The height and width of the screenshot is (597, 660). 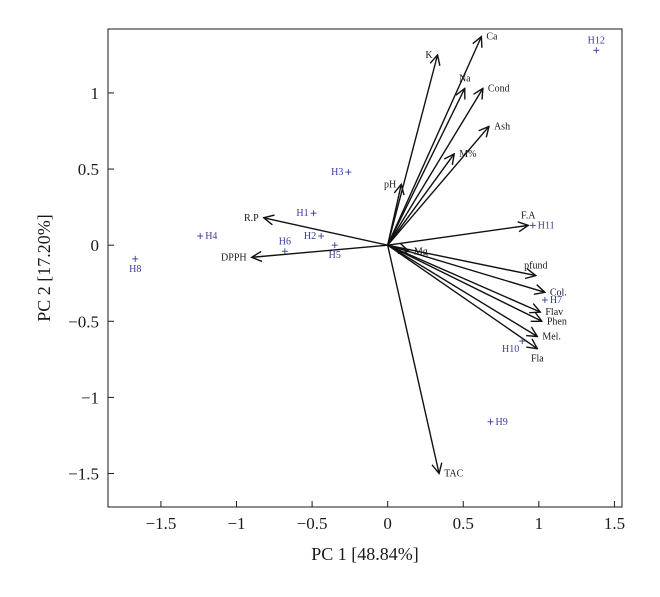 I want to click on observation-h4: H4, so click(x=207, y=236).